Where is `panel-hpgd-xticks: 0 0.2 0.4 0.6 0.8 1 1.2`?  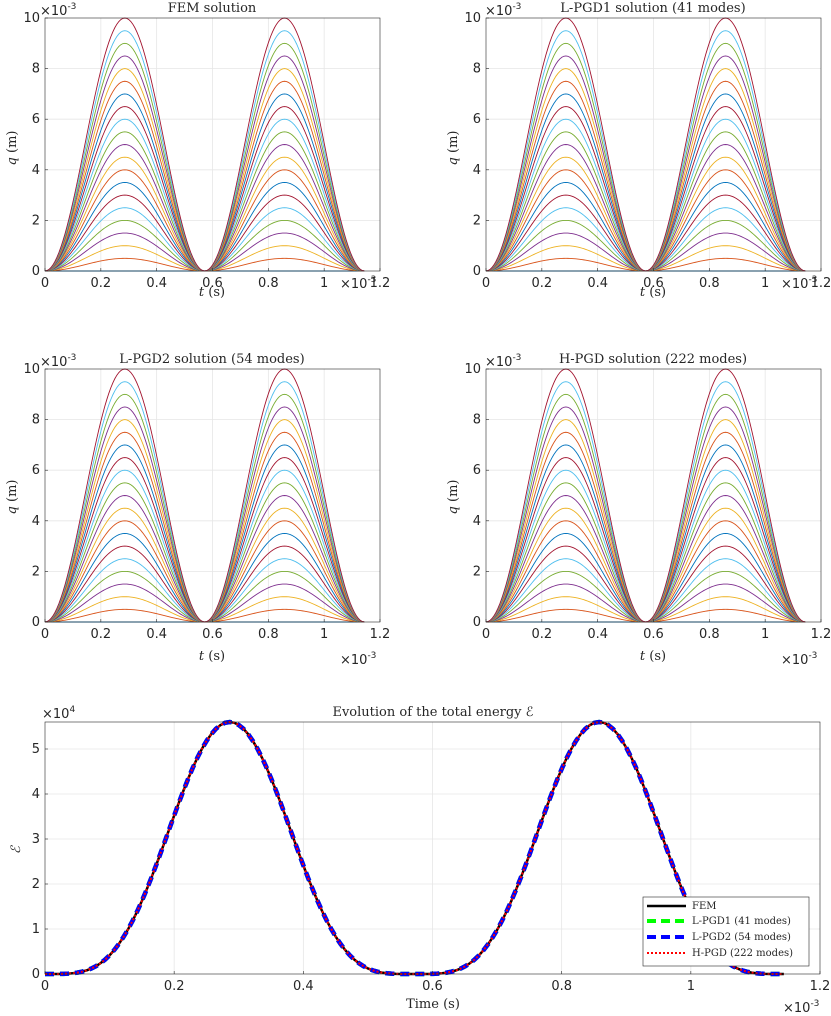 panel-hpgd-xticks: 0 0.2 0.4 0.6 0.8 1 1.2 is located at coordinates (656, 630).